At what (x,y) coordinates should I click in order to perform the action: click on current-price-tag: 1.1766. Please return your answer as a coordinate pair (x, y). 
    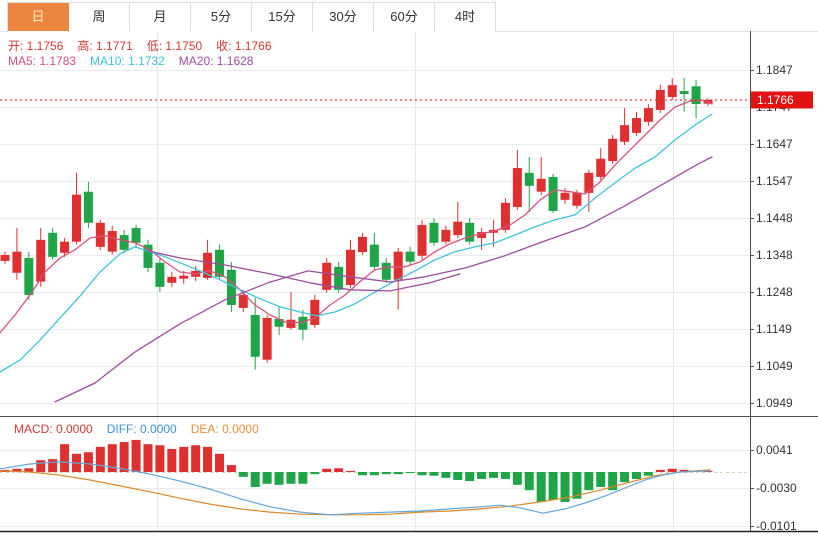
    Looking at the image, I should click on (782, 100).